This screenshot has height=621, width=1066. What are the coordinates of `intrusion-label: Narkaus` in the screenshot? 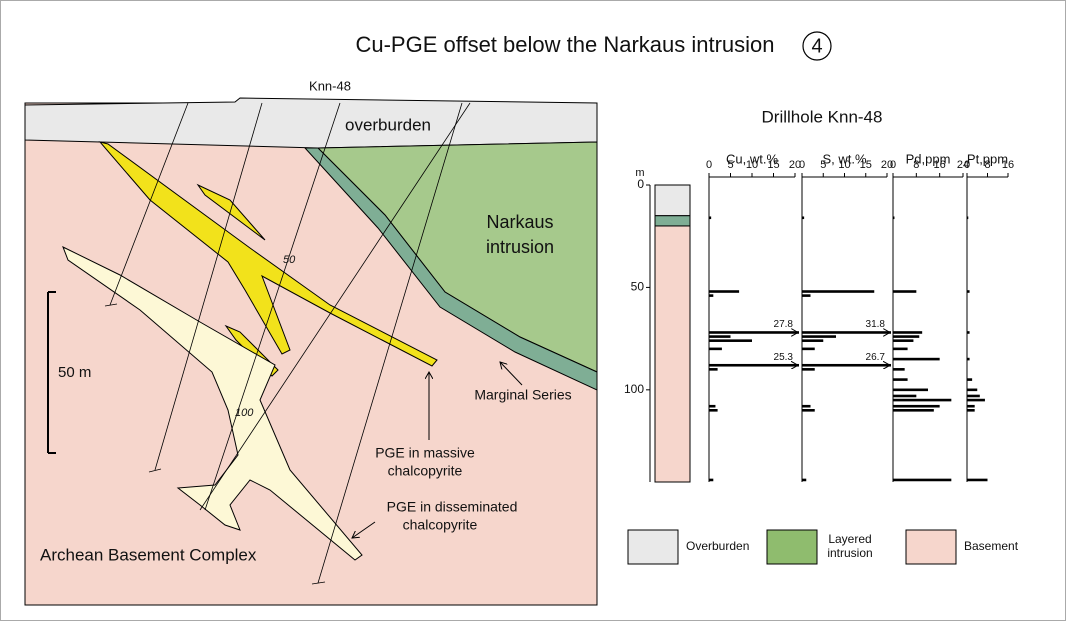 It's located at (519, 222).